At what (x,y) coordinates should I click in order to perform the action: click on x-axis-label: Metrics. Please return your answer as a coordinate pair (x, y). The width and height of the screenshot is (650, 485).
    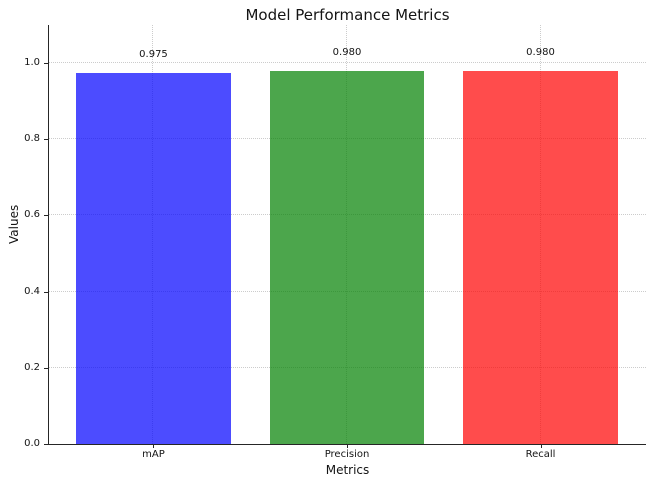
    Looking at the image, I should click on (347, 470).